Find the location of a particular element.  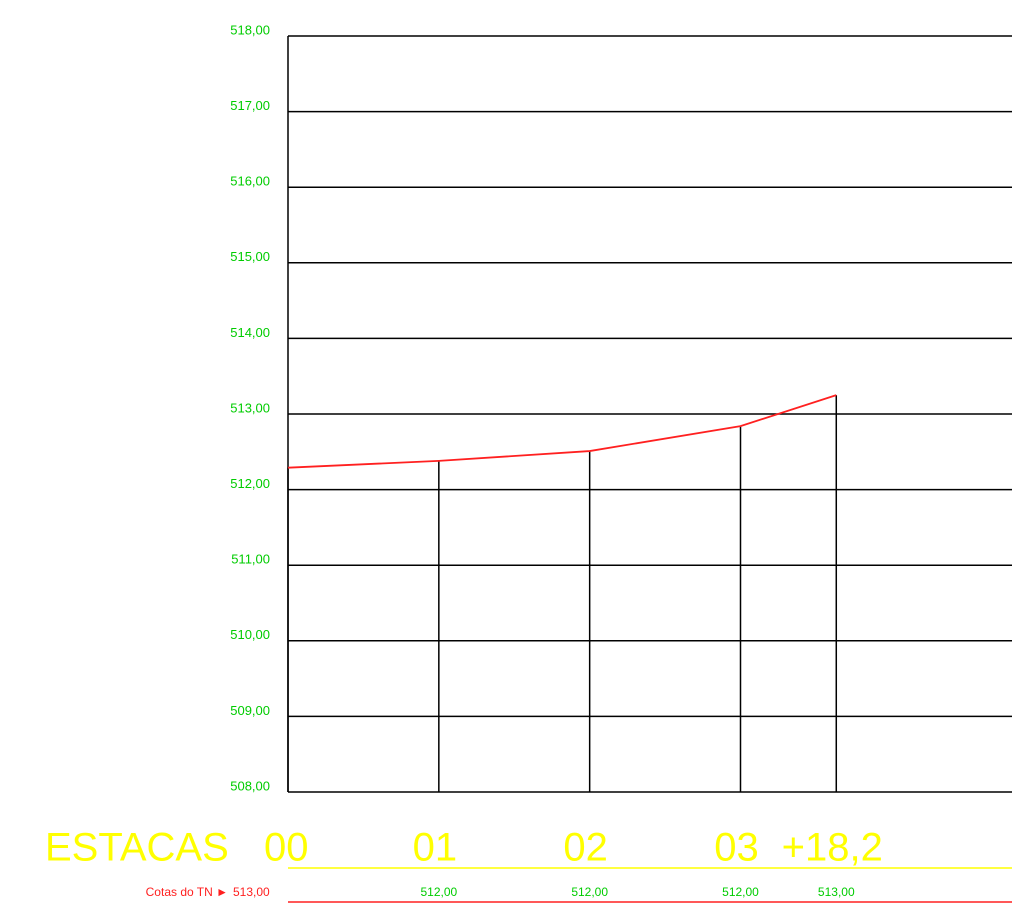

y-tick-label: 511,00 is located at coordinates (250, 559).